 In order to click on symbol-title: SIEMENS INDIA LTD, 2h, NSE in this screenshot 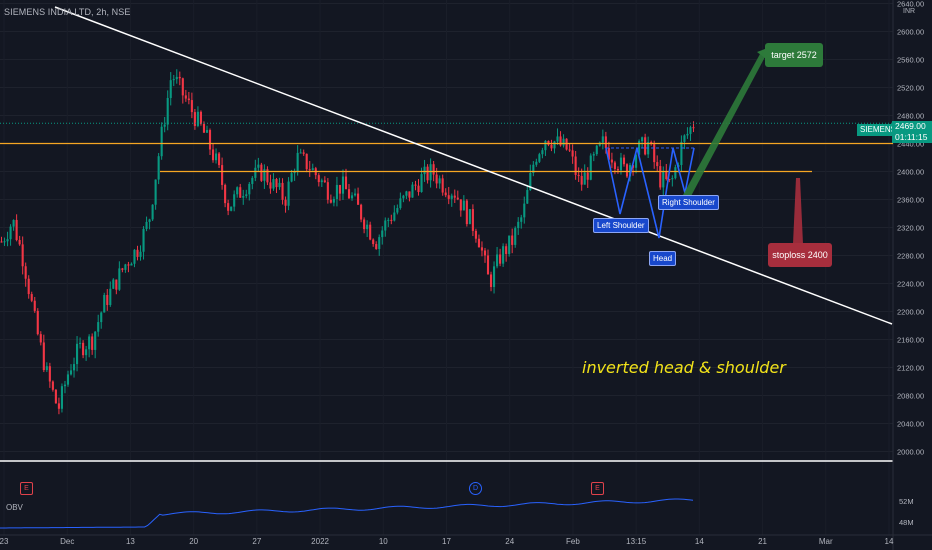, I will do `click(67, 12)`.